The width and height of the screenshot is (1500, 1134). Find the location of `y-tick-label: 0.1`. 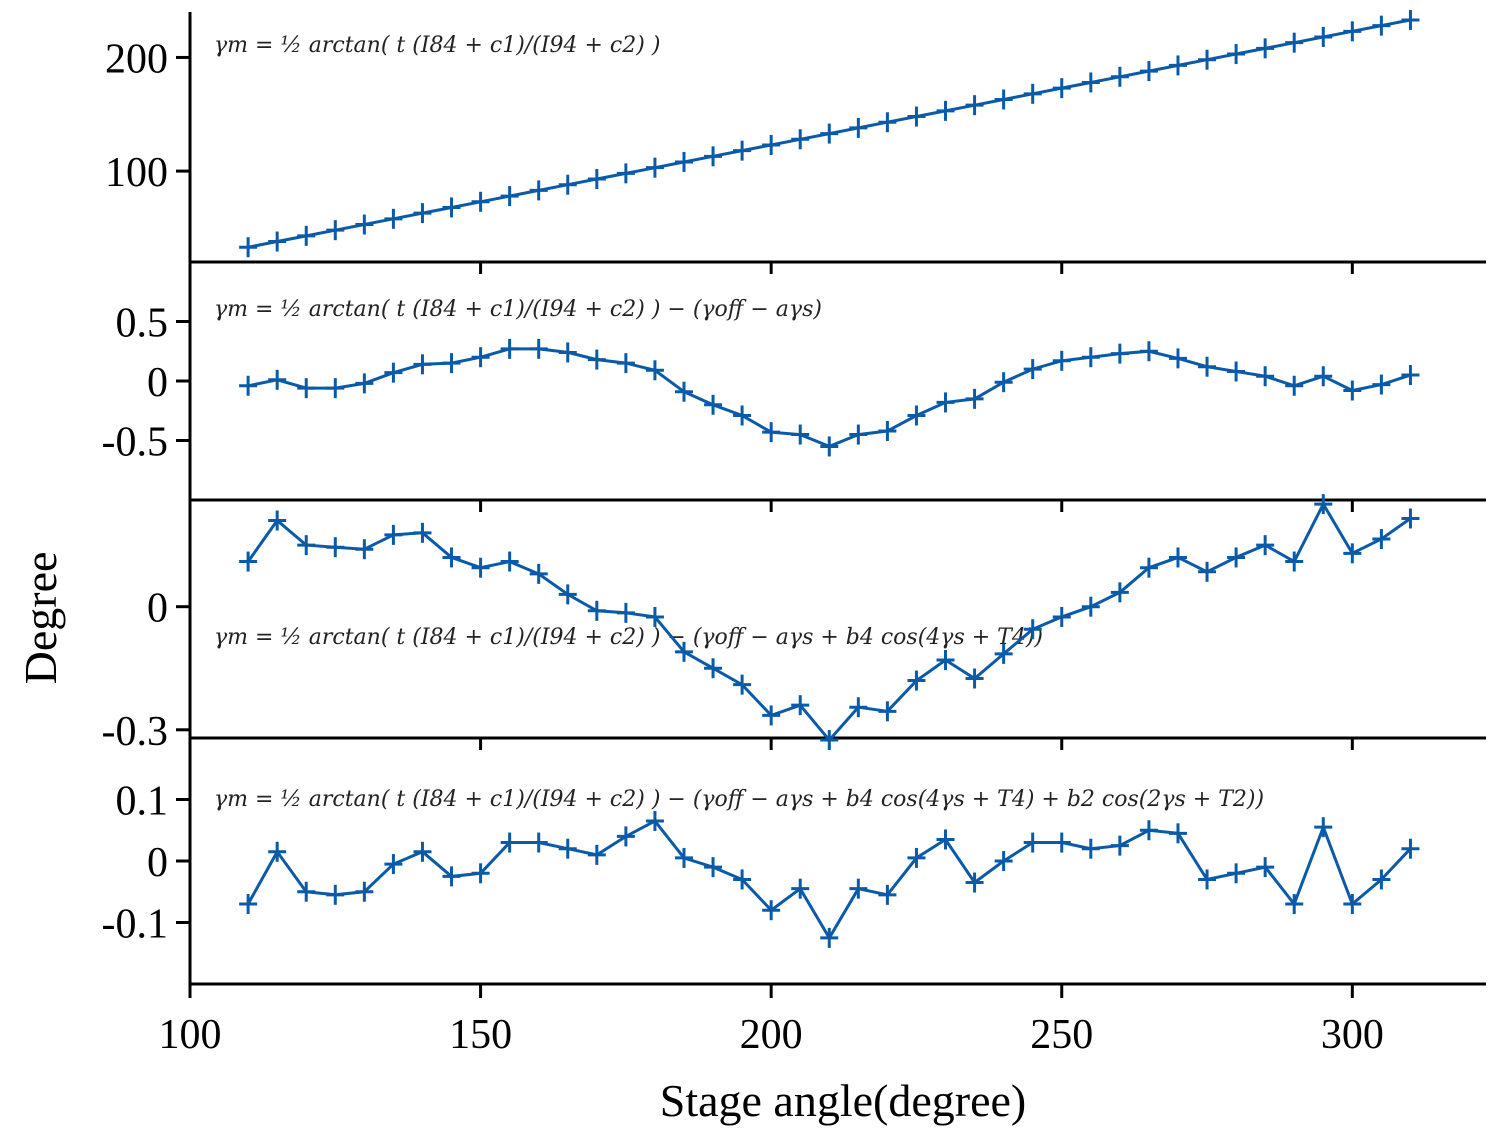

y-tick-label: 0.1 is located at coordinates (142, 802).